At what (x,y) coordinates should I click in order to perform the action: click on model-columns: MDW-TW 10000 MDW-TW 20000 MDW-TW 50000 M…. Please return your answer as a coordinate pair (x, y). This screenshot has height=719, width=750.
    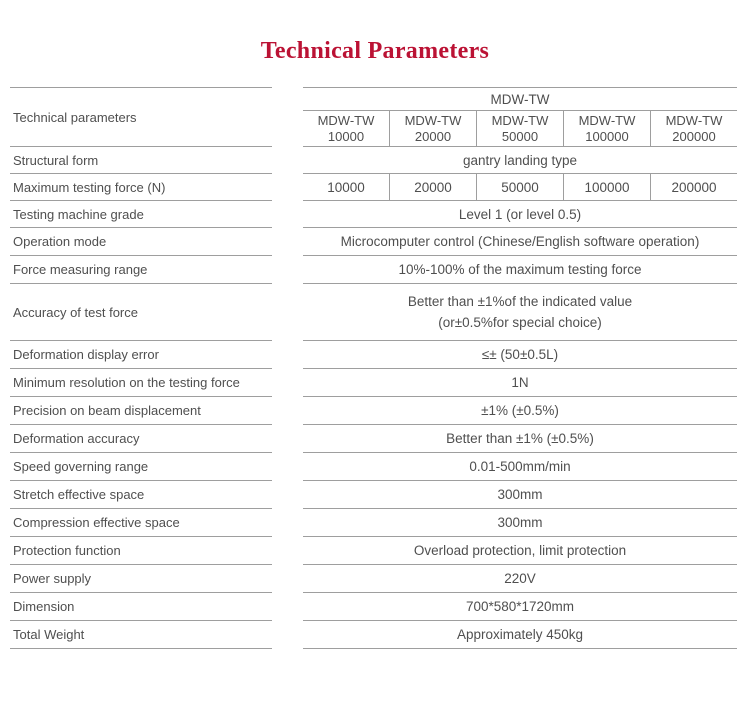
    Looking at the image, I should click on (520, 128).